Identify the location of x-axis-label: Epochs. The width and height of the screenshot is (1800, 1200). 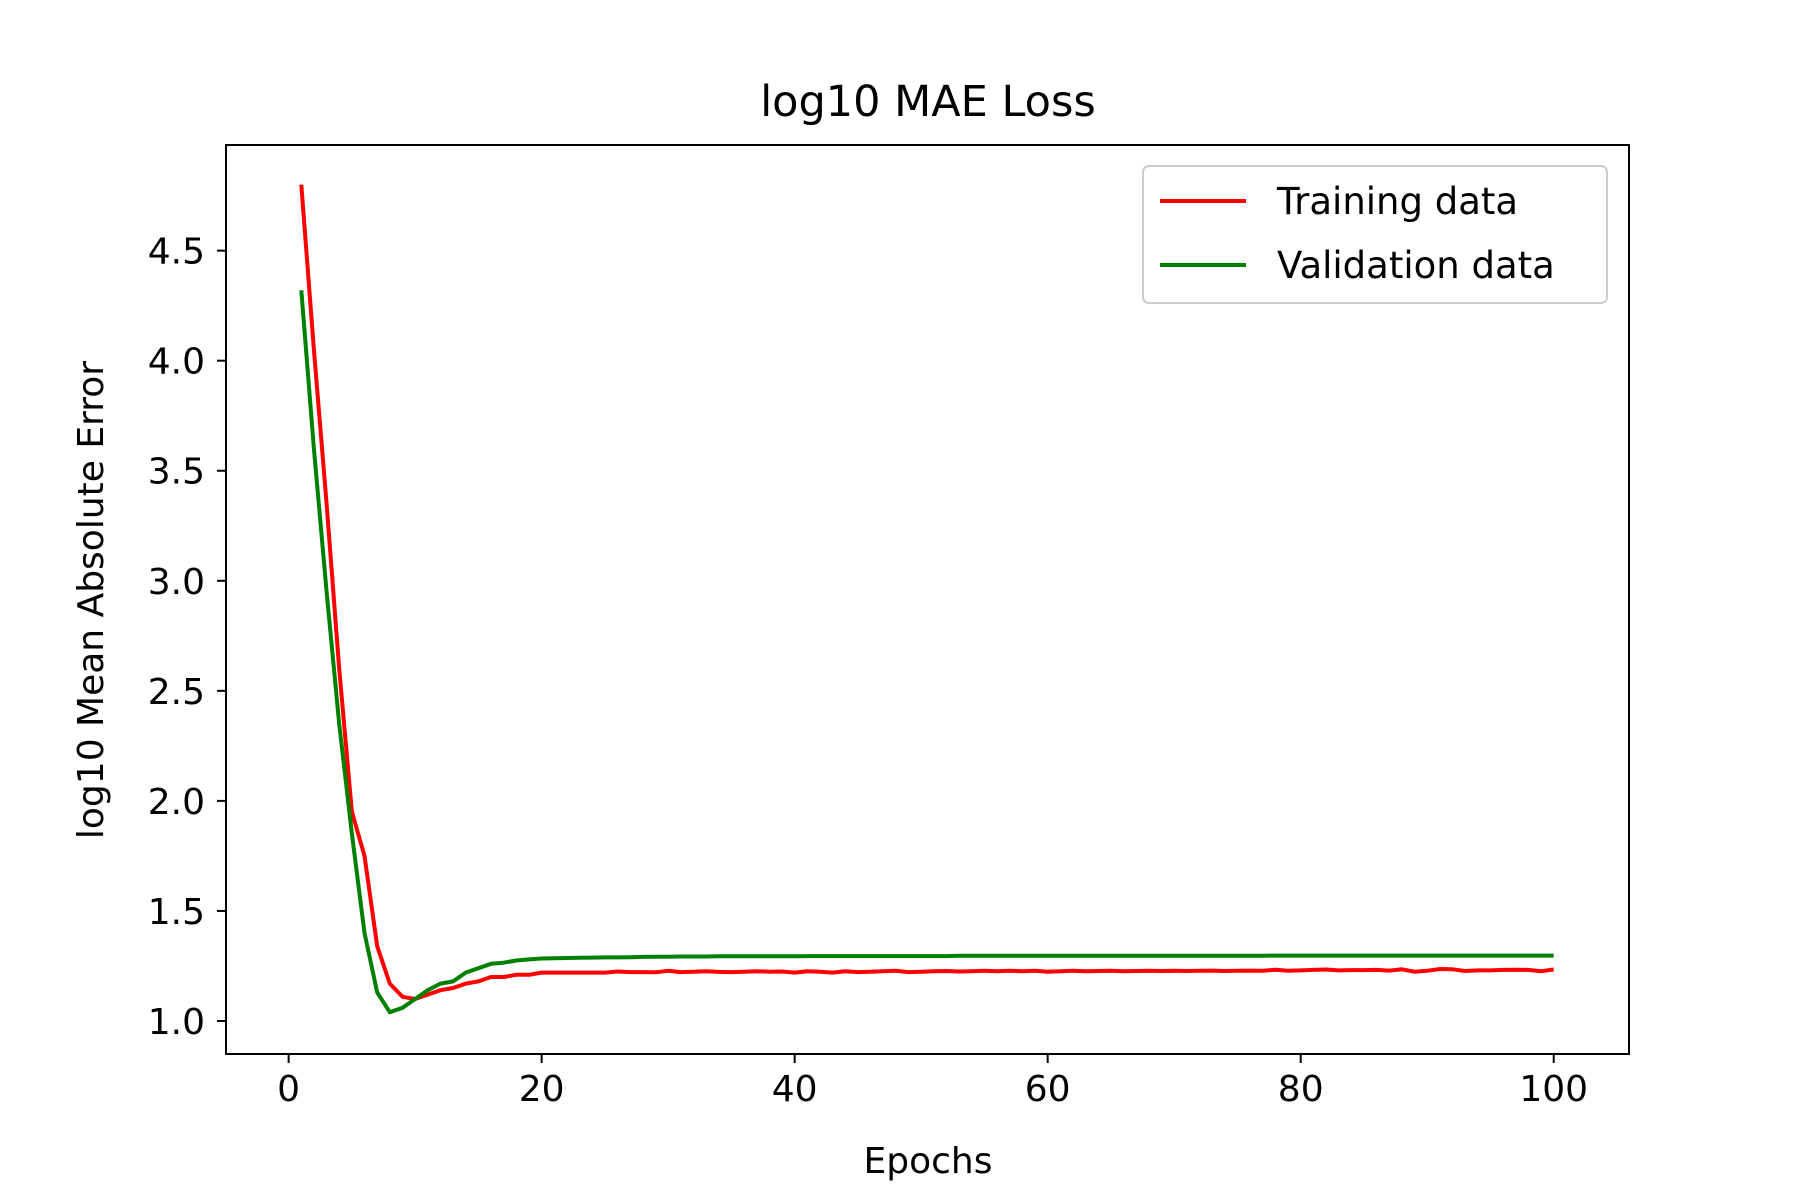
(928, 1161).